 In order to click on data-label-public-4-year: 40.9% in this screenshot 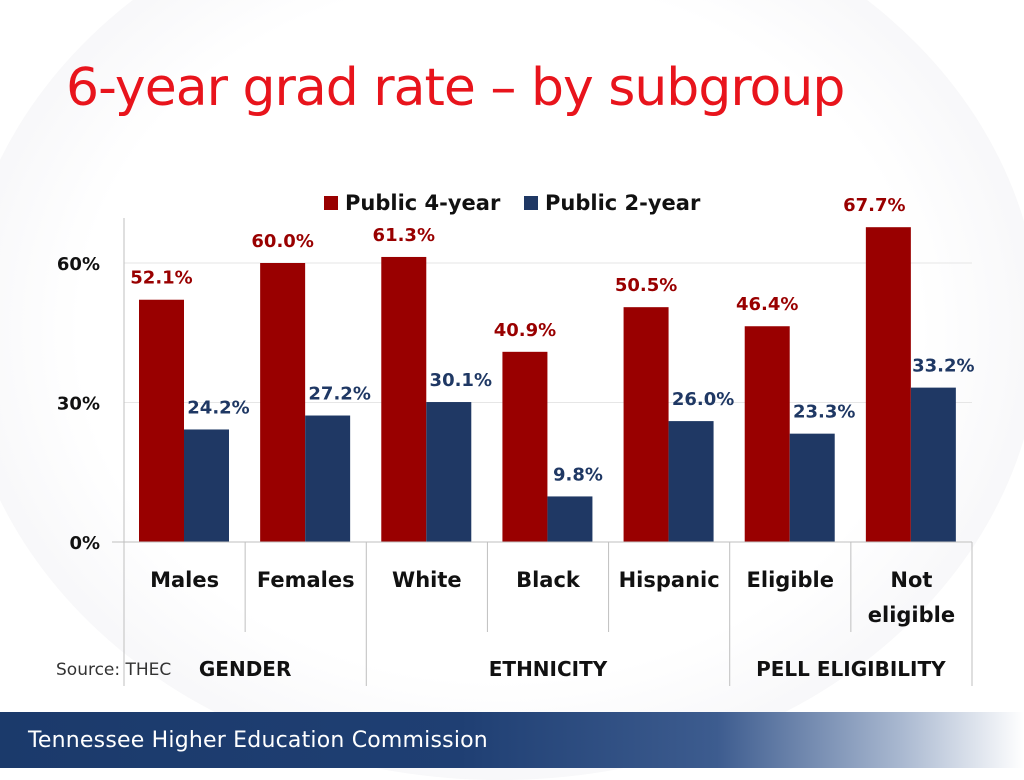, I will do `click(525, 330)`.